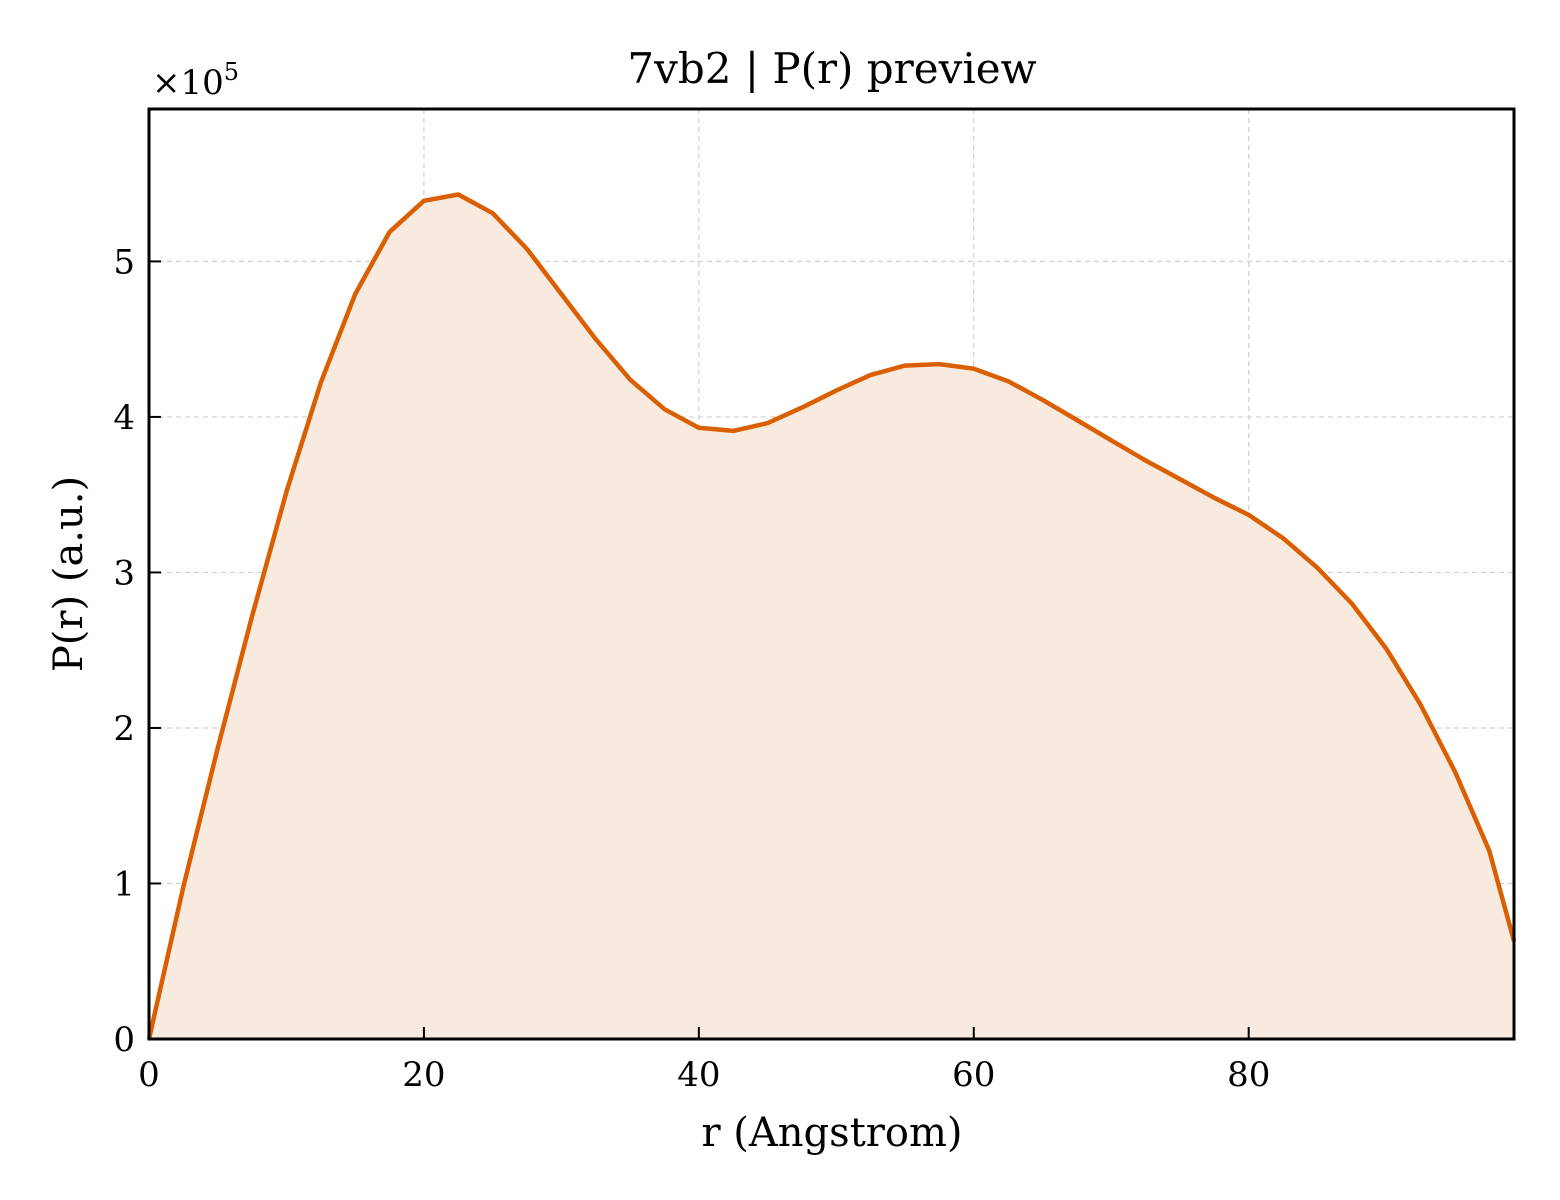 Image resolution: width=1560 pixels, height=1200 pixels. Describe the element at coordinates (149, 1075) in the screenshot. I see `x-tick-label: 0` at that location.